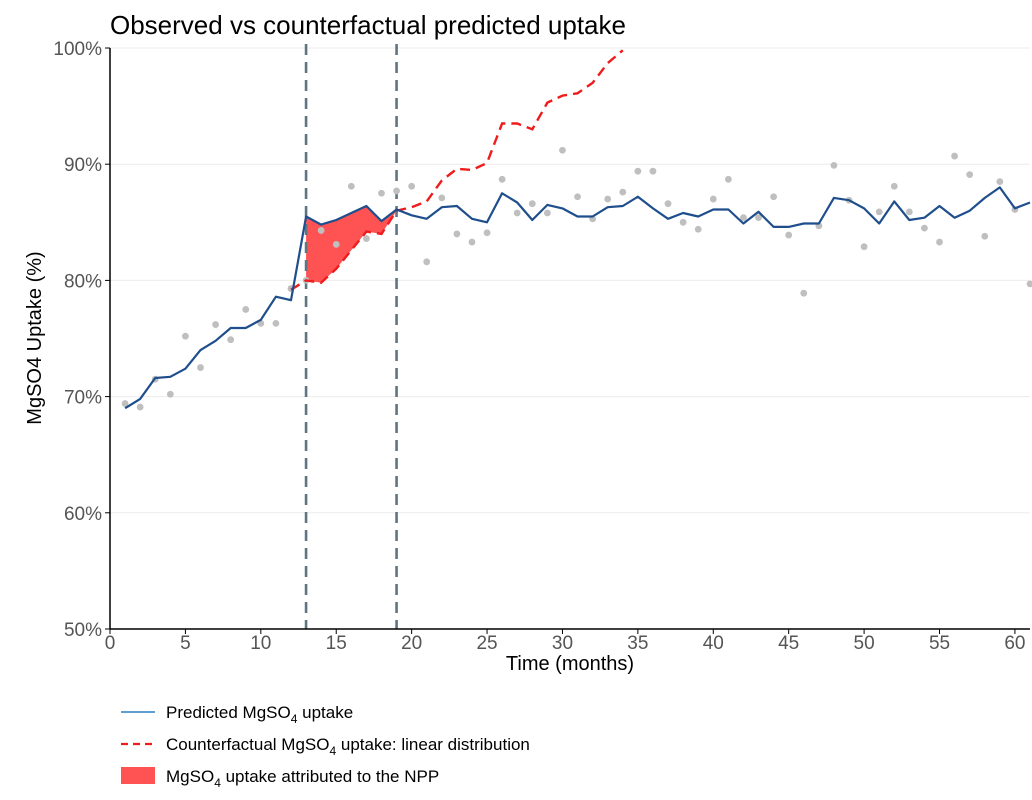 Image resolution: width=1032 pixels, height=800 pixels. Describe the element at coordinates (351, 336) in the screenshot. I see `vertical-lines-layer` at that location.